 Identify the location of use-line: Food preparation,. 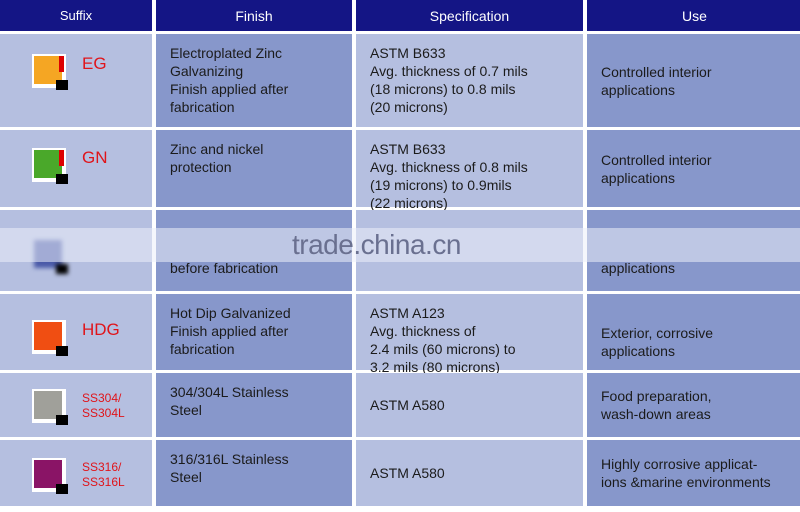
(656, 396).